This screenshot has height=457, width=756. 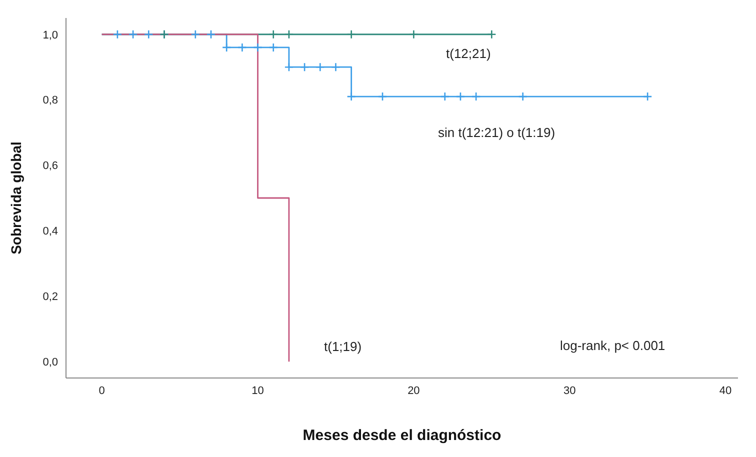 I want to click on x-tick-label: 20, so click(x=414, y=390).